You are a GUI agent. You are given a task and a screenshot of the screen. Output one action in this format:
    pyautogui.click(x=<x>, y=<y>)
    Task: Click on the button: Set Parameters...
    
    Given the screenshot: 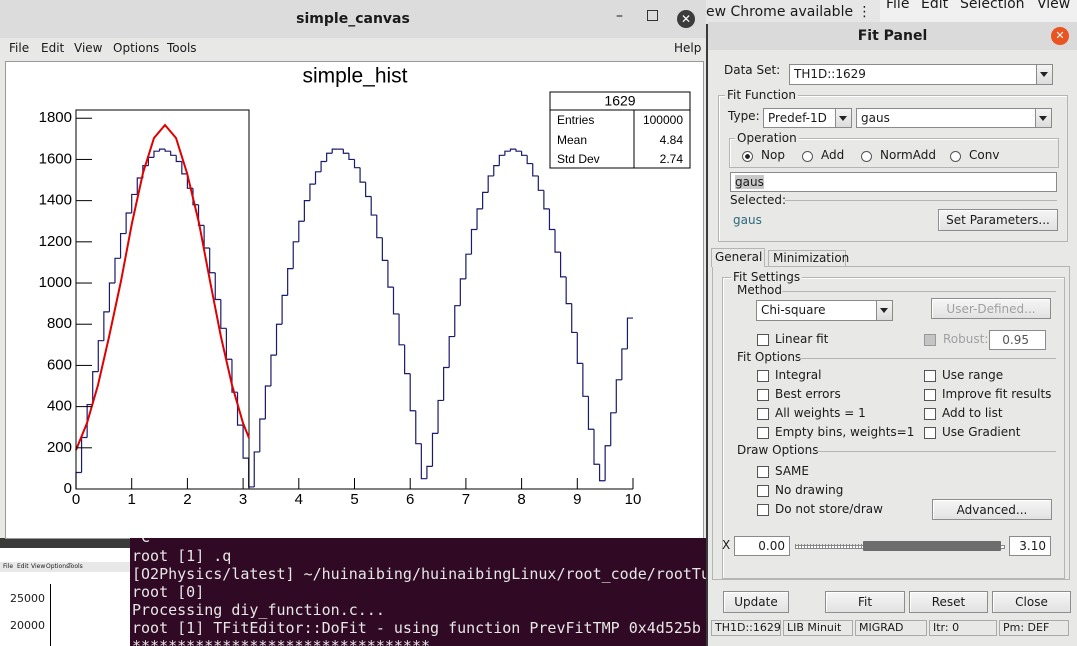 What is the action you would take?
    pyautogui.click(x=998, y=220)
    